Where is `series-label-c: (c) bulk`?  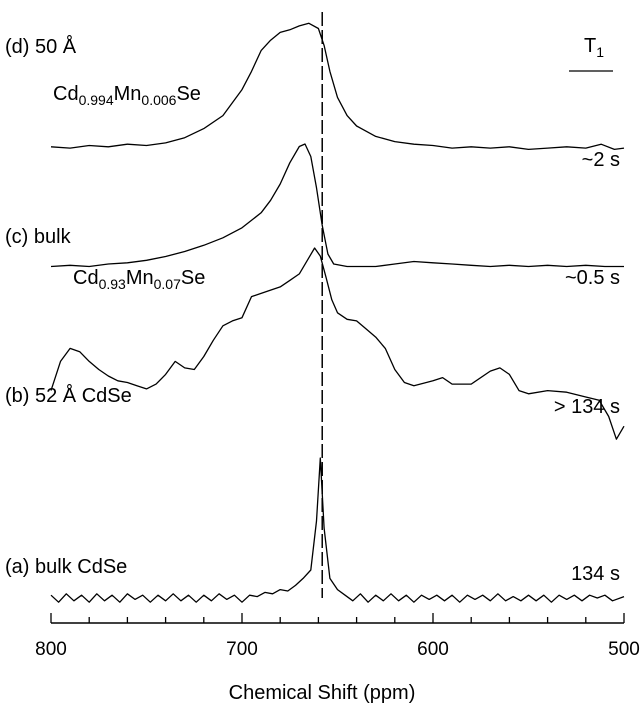 series-label-c: (c) bulk is located at coordinates (38, 237).